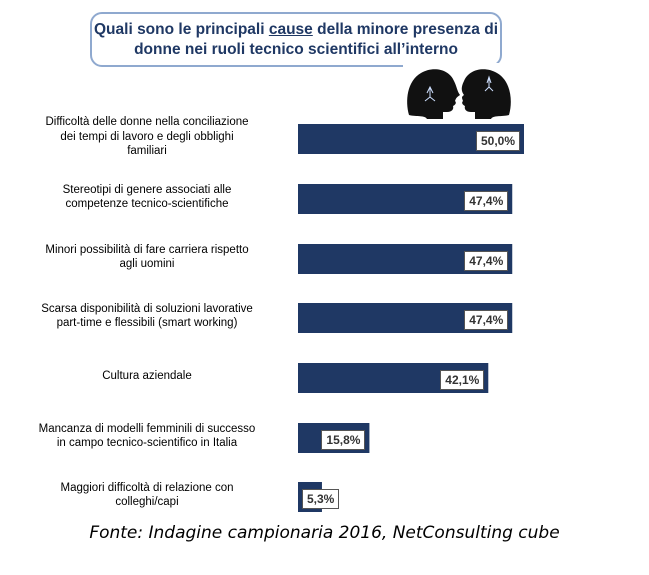 This screenshot has height=575, width=649. Describe the element at coordinates (459, 92) in the screenshot. I see `two-heads-icon` at that location.